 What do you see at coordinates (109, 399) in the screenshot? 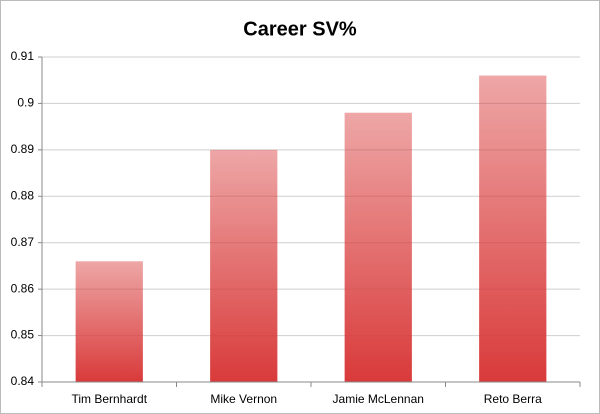
I see `x-tick-label: Tim Bernhardt` at bounding box center [109, 399].